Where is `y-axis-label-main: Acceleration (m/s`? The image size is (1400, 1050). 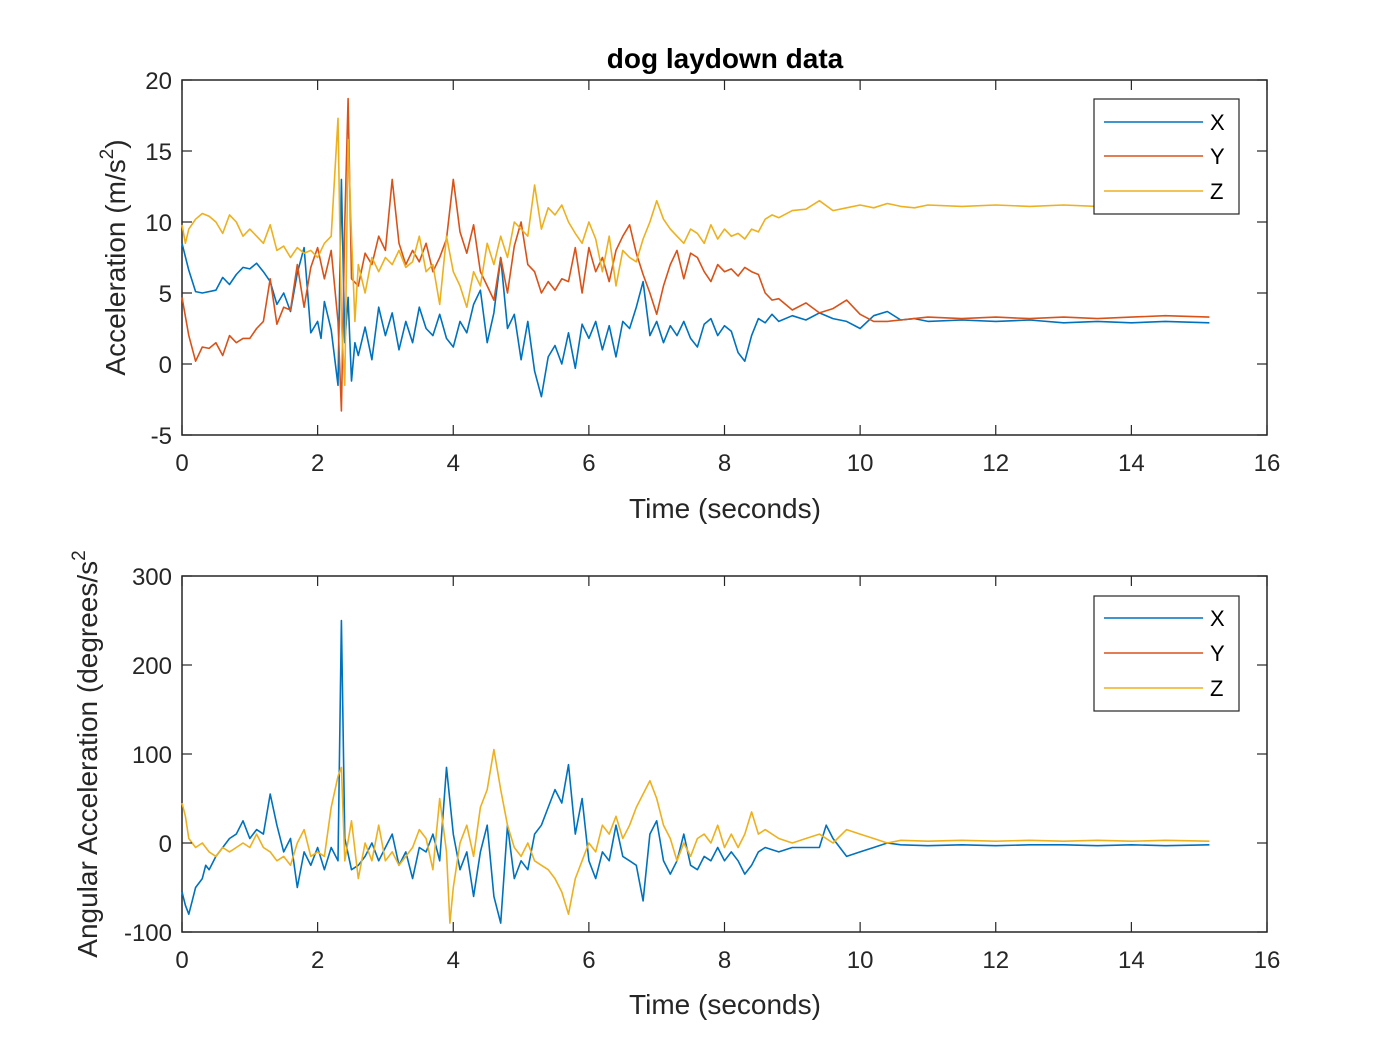 y-axis-label-main: Acceleration (m/s is located at coordinates (115, 267).